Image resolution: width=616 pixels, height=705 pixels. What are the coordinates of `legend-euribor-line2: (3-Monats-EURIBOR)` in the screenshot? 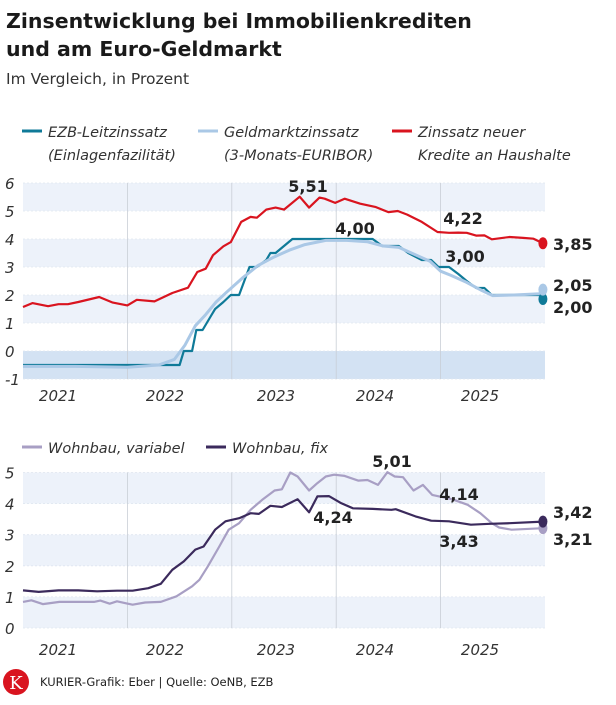 It's located at (298, 156).